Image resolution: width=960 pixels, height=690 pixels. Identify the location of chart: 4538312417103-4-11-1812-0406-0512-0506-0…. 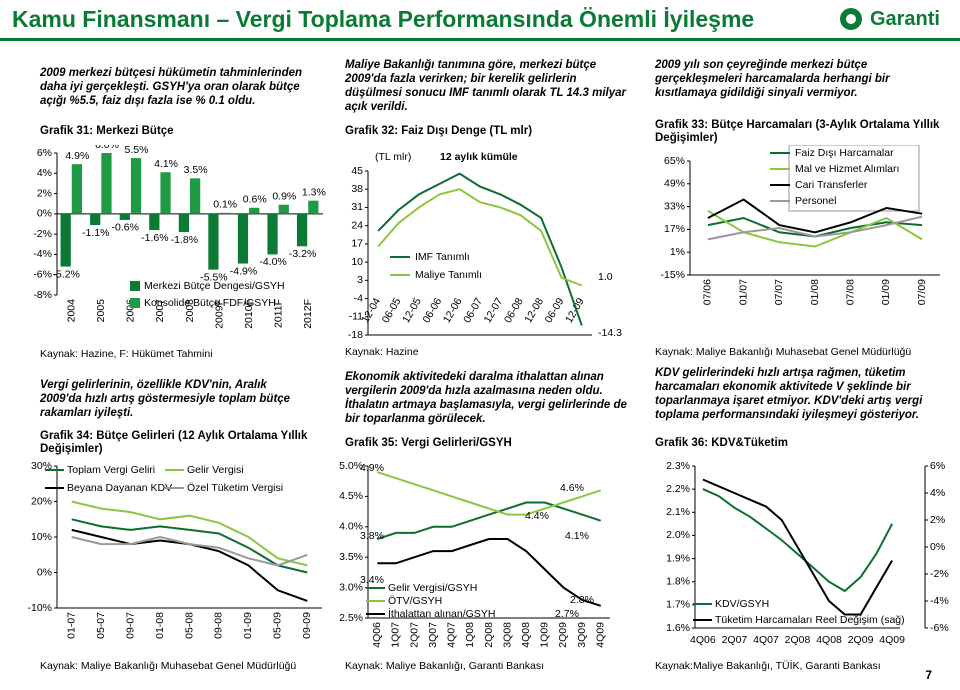
(485, 246).